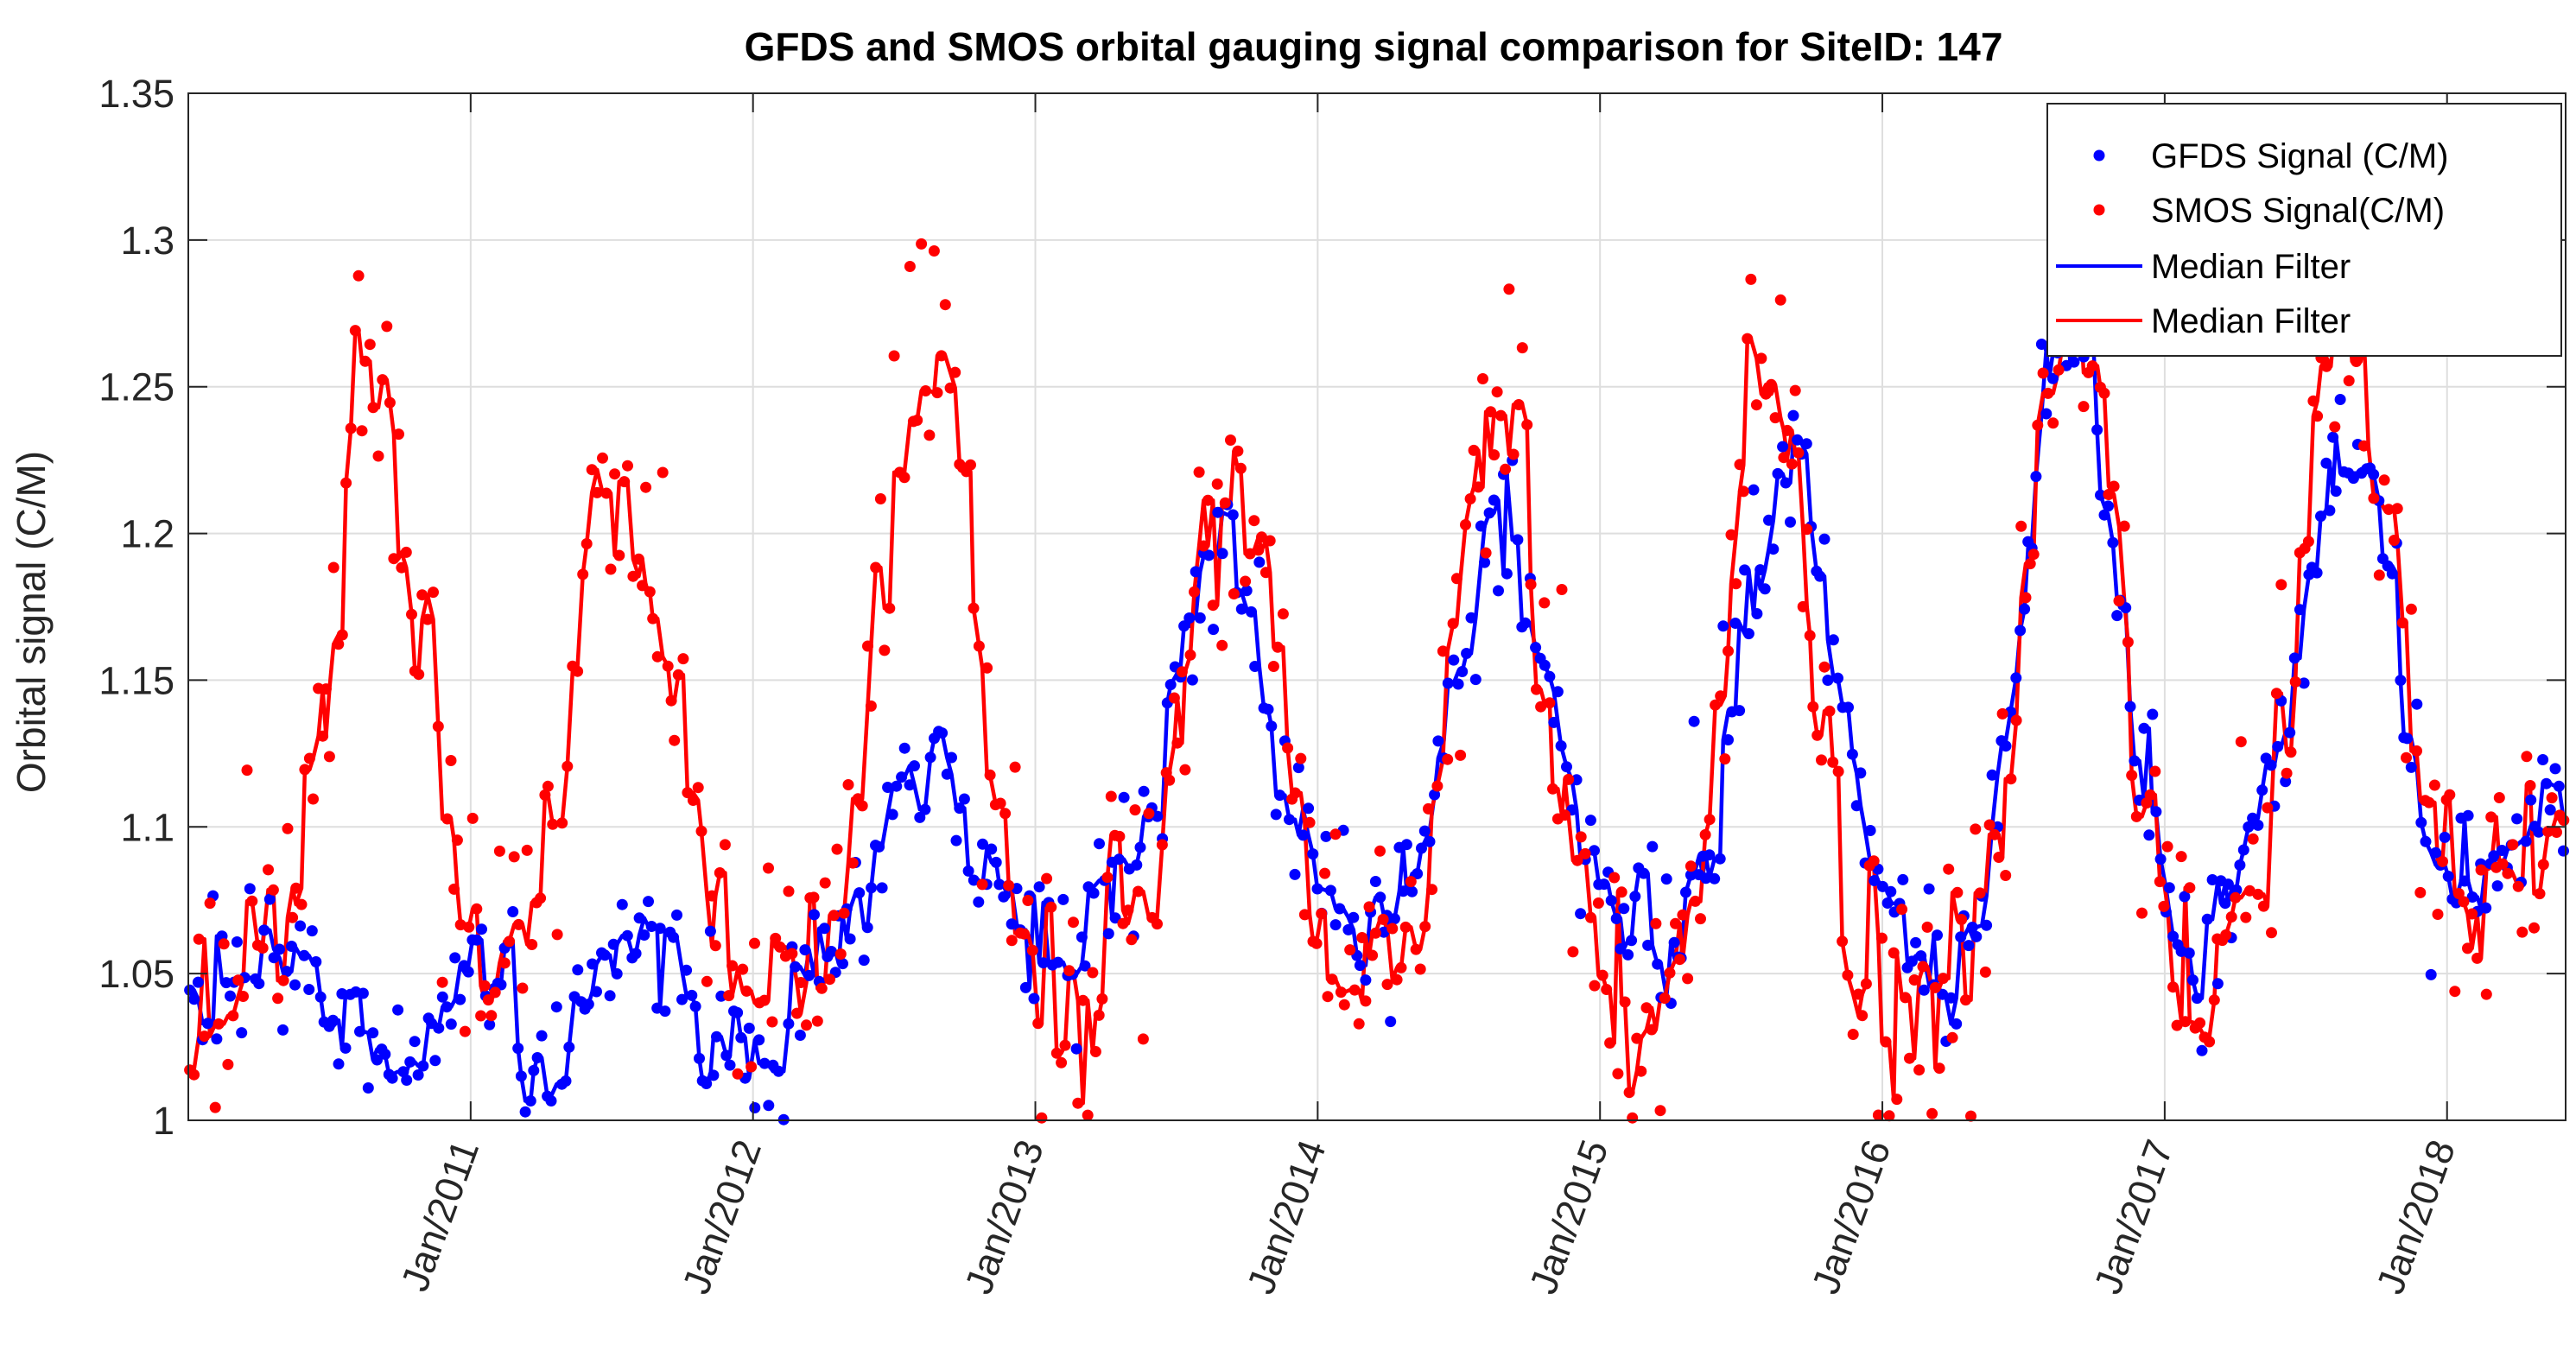 This screenshot has width=2576, height=1357. Describe the element at coordinates (2133, 1216) in the screenshot. I see `x-tick-label: Jan/2017` at that location.